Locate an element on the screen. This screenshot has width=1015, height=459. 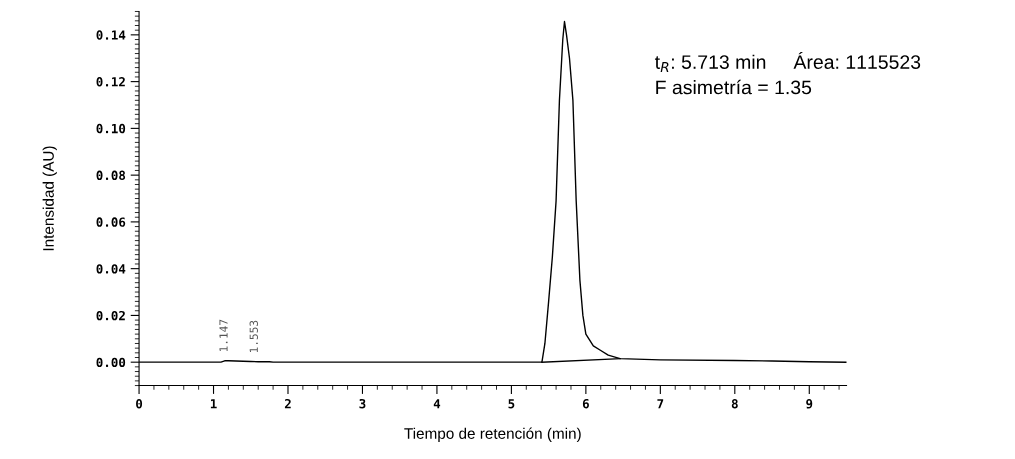
y-tick-label: 0.12 is located at coordinates (110, 82).